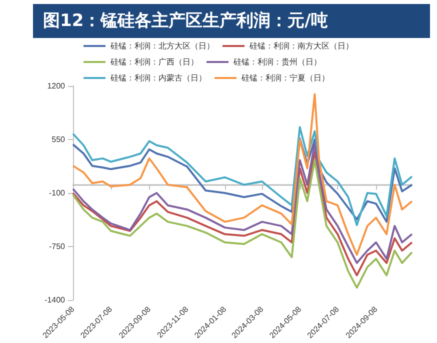  What do you see at coordinates (59, 139) in the screenshot?
I see `y-tick-label: 550` at bounding box center [59, 139].